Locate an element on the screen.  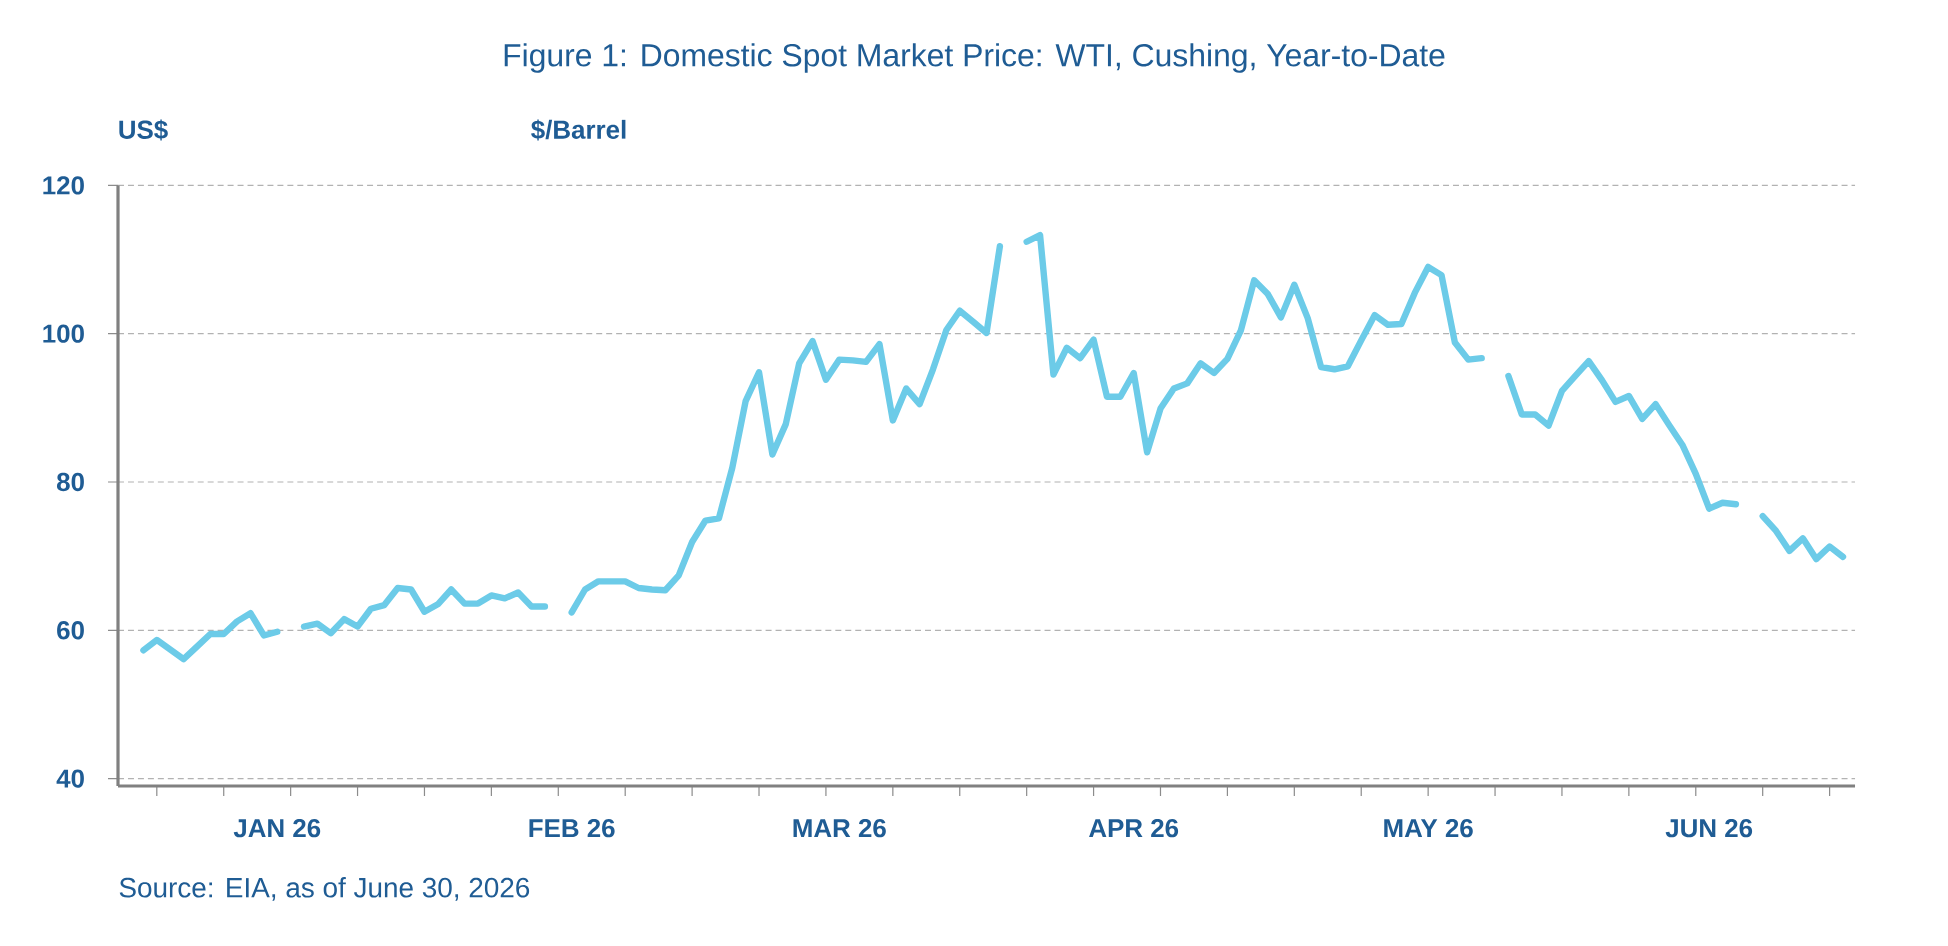
source-note: Source: EIA, as of June 30, 2026 is located at coordinates (324, 889).